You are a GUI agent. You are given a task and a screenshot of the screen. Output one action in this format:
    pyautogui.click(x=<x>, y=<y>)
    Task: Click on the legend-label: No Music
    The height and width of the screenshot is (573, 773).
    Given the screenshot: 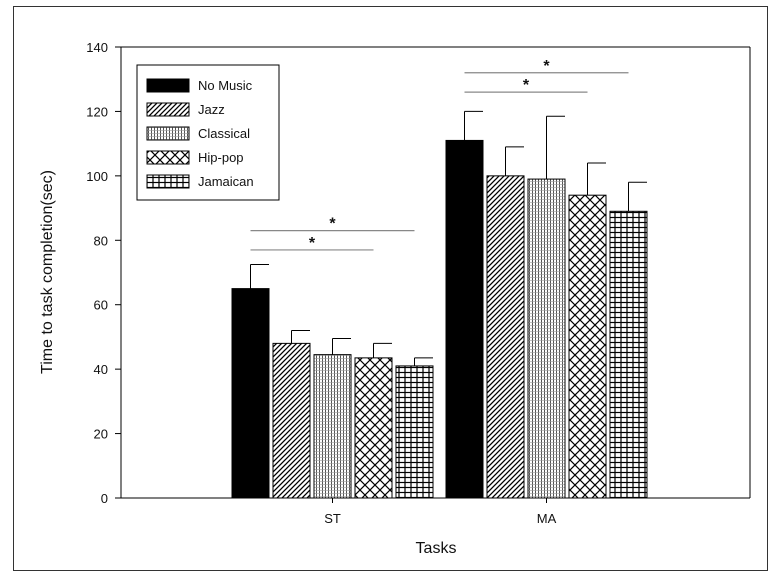 What is the action you would take?
    pyautogui.click(x=225, y=85)
    